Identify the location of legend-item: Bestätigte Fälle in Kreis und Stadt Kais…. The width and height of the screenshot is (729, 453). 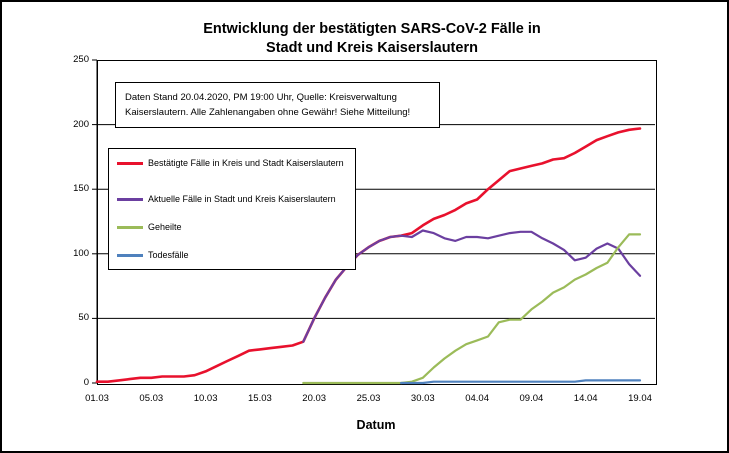
(230, 163).